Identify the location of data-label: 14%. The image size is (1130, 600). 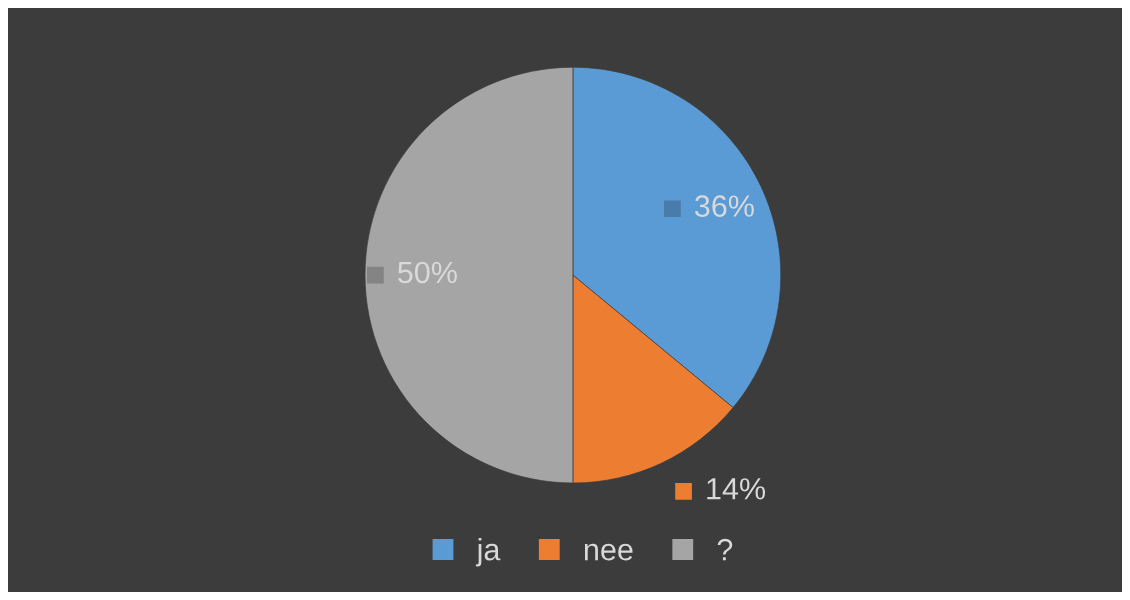
(736, 489).